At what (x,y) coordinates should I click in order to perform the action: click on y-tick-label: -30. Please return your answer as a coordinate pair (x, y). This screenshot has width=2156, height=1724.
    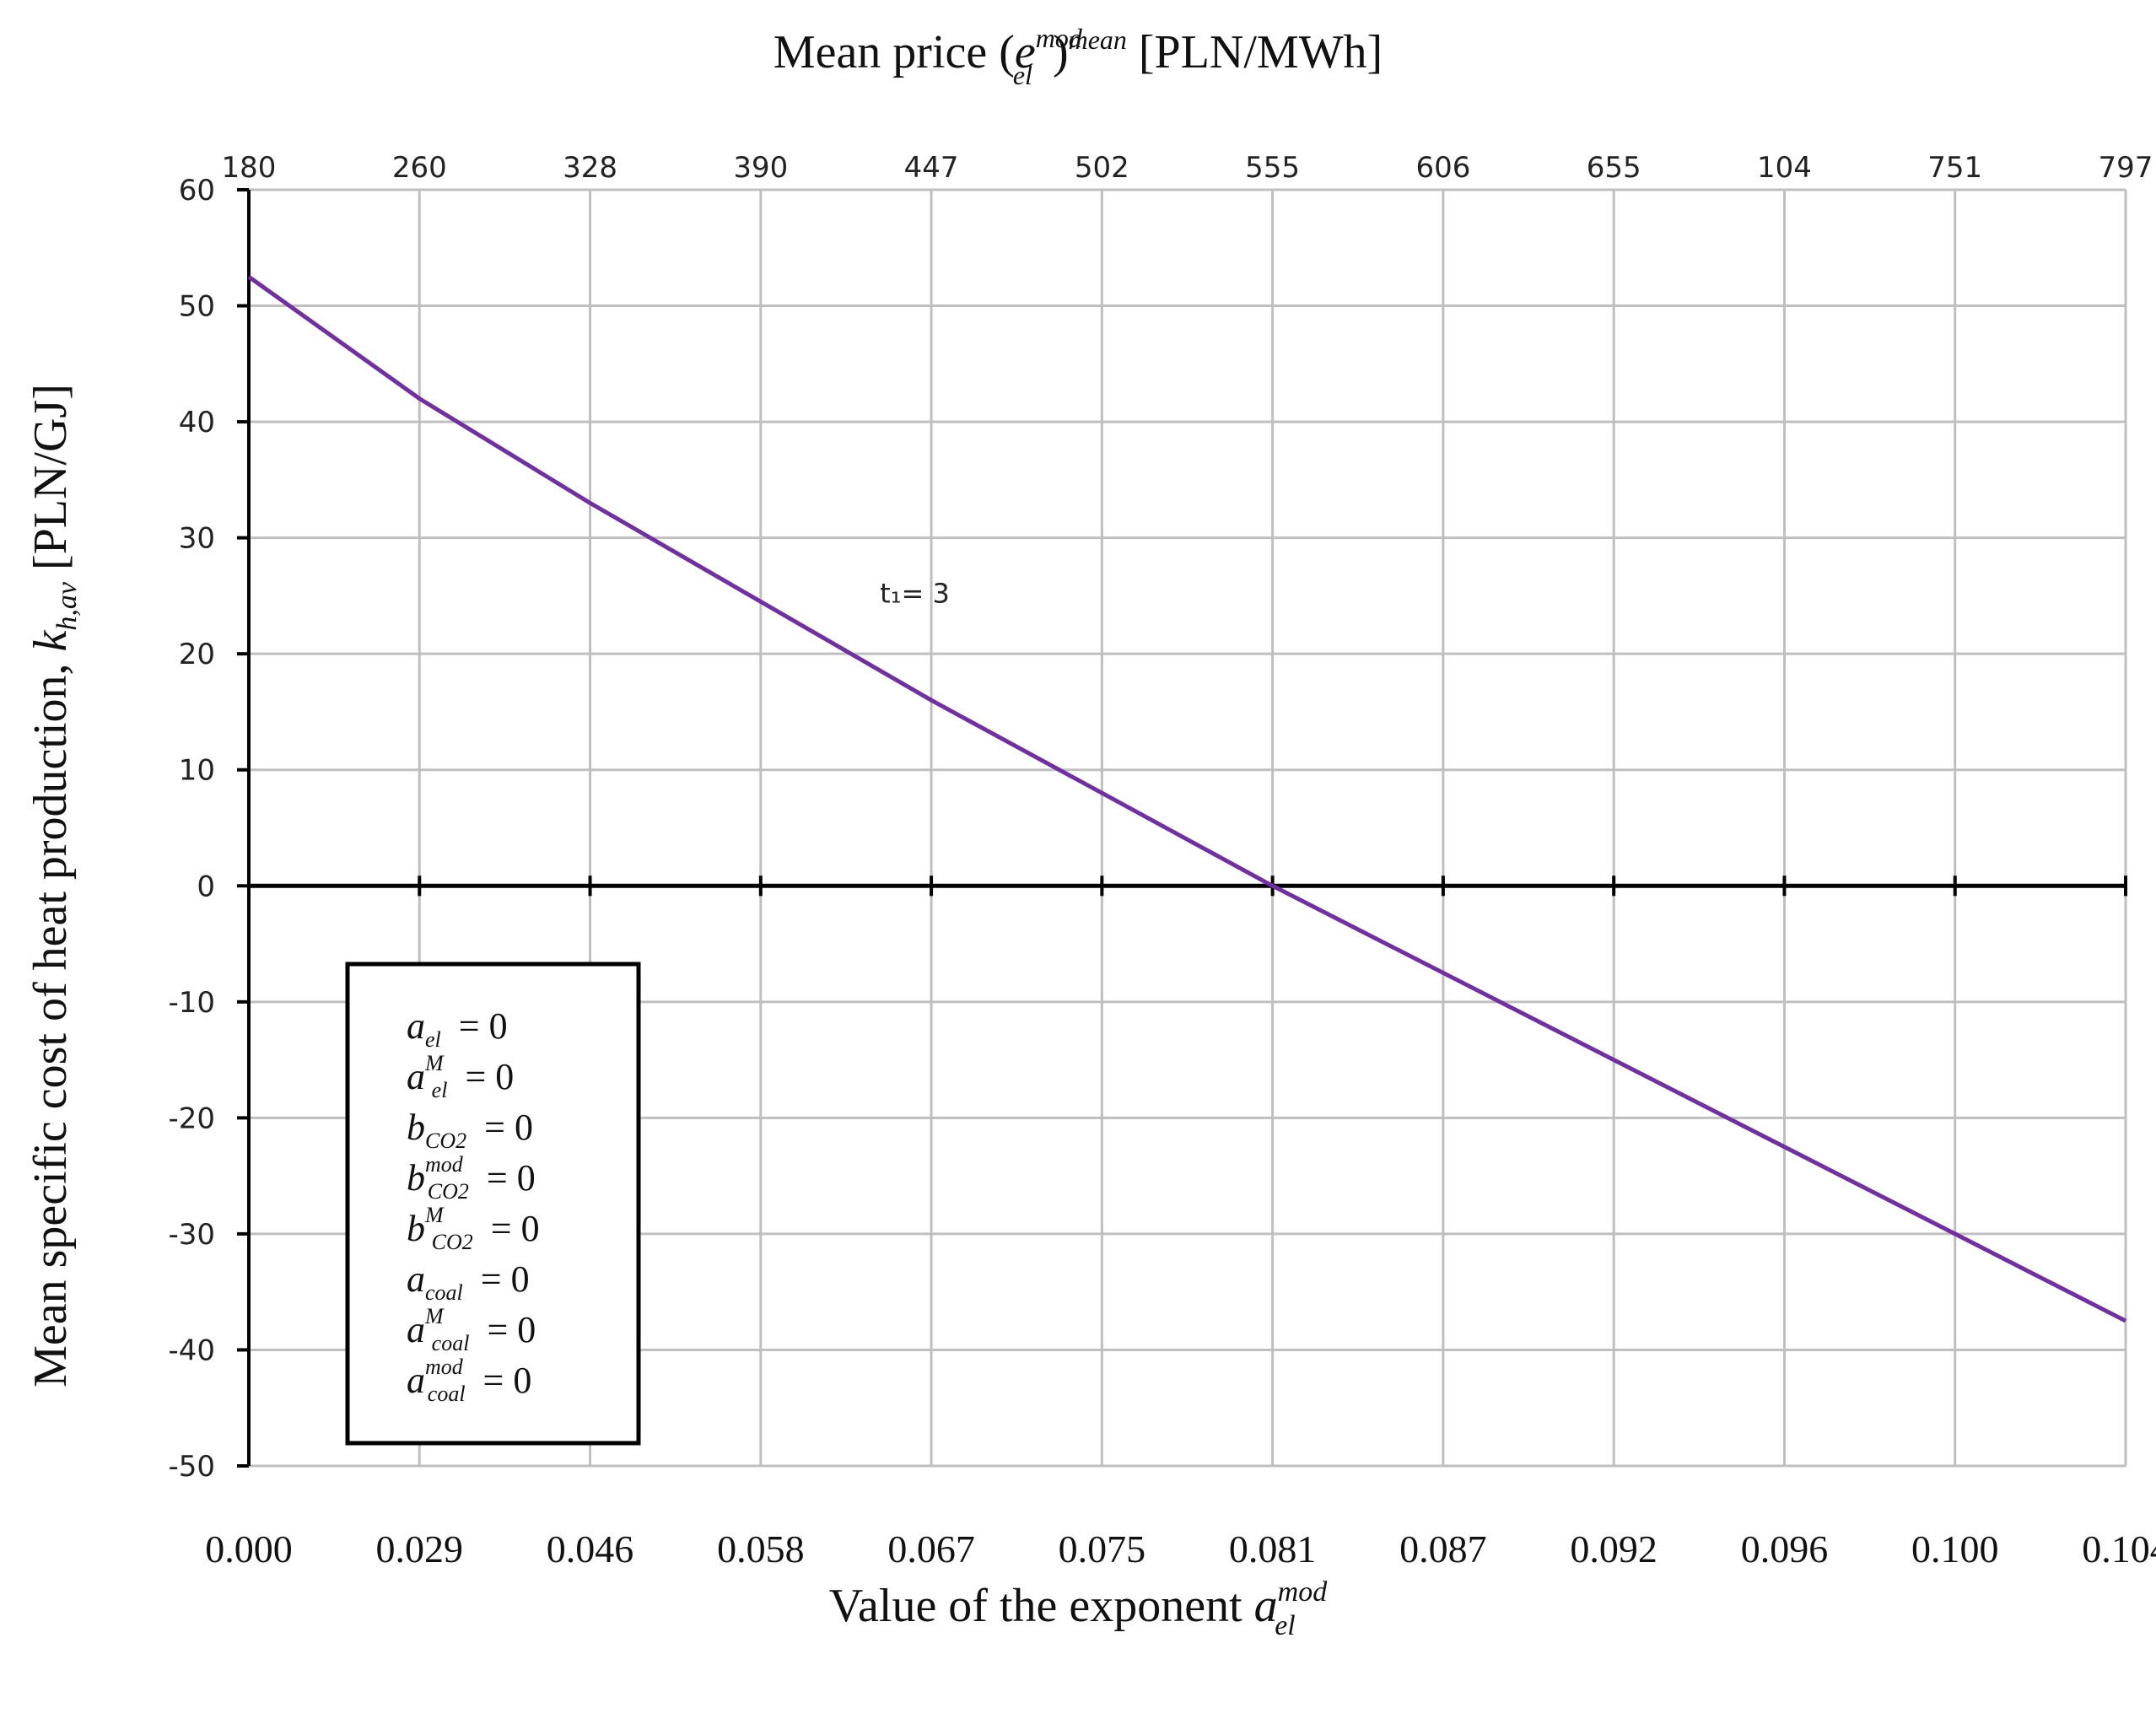
    Looking at the image, I should click on (191, 1235).